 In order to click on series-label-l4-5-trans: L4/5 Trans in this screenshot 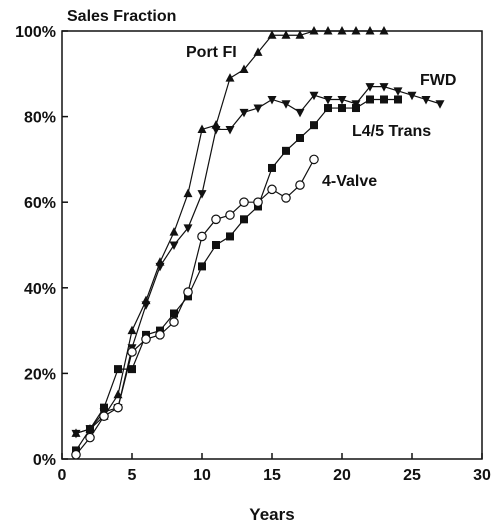, I will do `click(391, 131)`.